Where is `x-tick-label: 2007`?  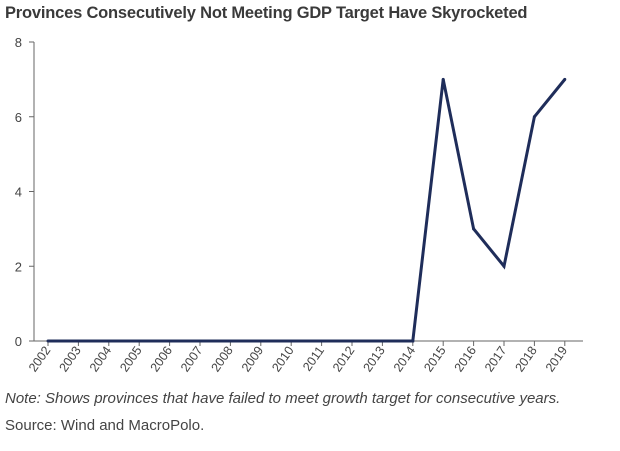 x-tick-label: 2007 is located at coordinates (191, 359).